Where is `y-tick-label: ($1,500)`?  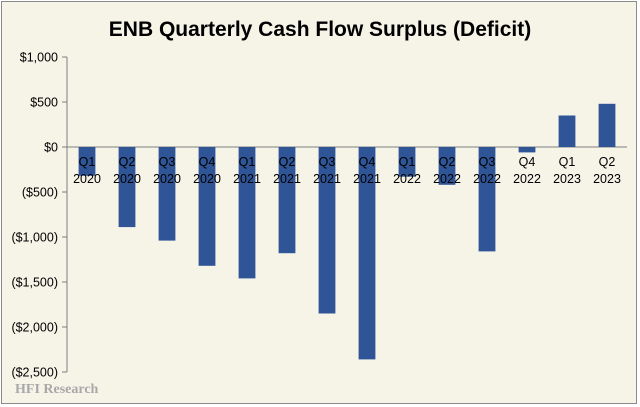
y-tick-label: ($1,500) is located at coordinates (34, 283).